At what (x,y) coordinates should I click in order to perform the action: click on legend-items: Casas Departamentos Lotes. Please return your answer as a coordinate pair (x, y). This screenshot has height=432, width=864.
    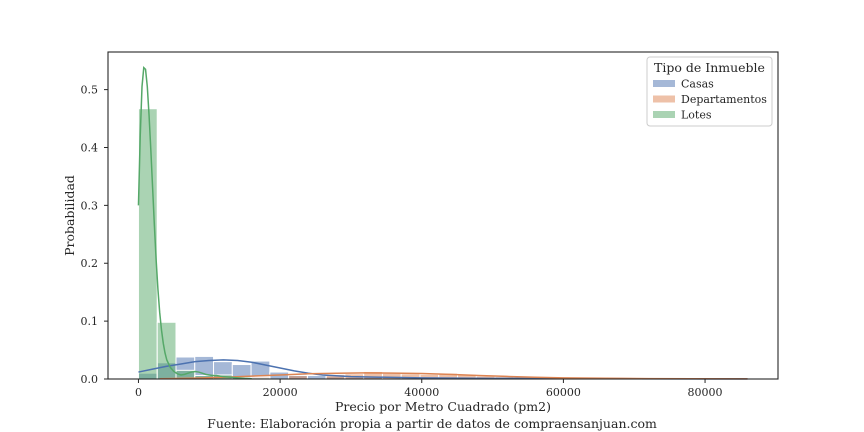
    Looking at the image, I should click on (710, 100).